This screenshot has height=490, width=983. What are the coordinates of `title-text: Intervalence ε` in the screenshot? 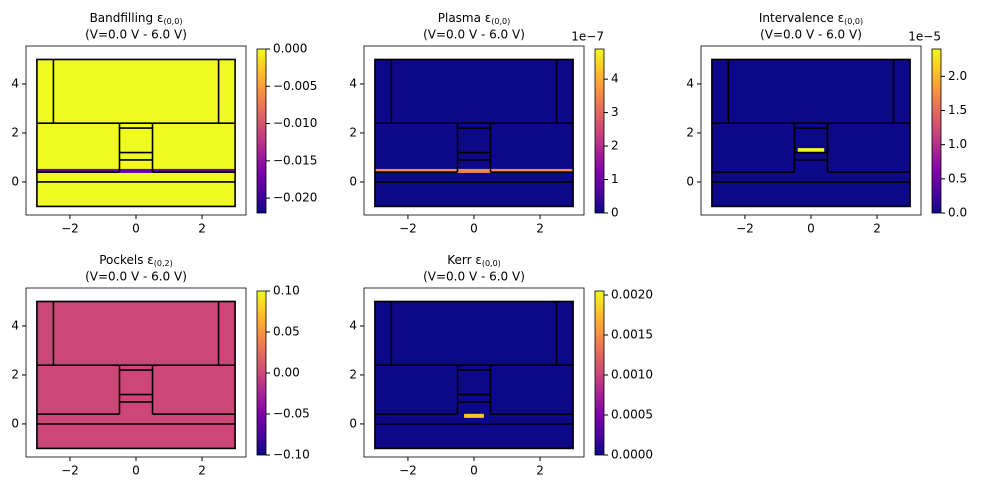 It's located at (801, 18).